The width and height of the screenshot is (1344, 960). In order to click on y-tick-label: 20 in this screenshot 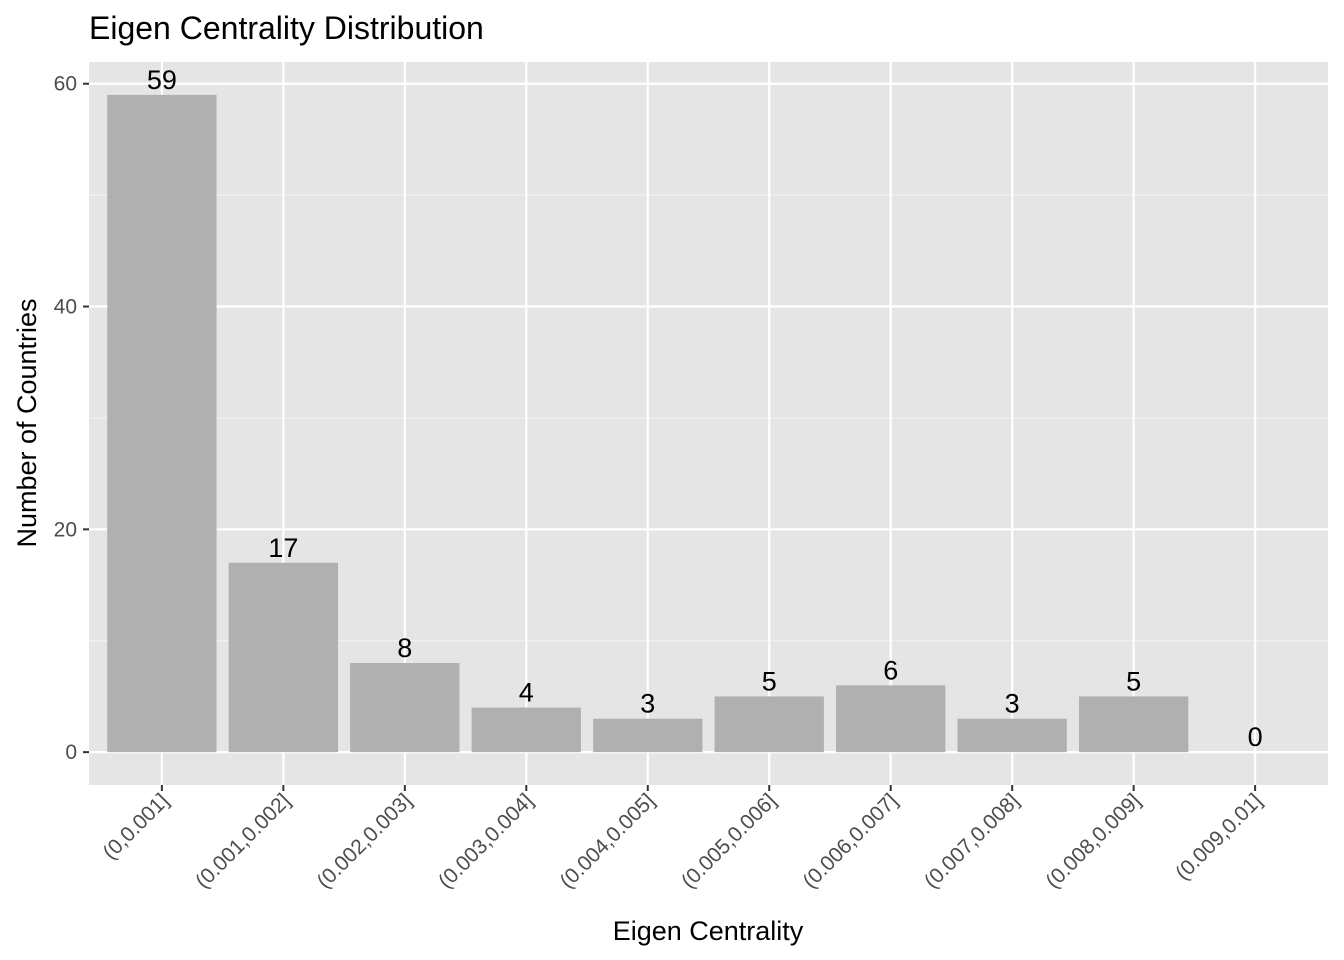, I will do `click(65, 529)`.